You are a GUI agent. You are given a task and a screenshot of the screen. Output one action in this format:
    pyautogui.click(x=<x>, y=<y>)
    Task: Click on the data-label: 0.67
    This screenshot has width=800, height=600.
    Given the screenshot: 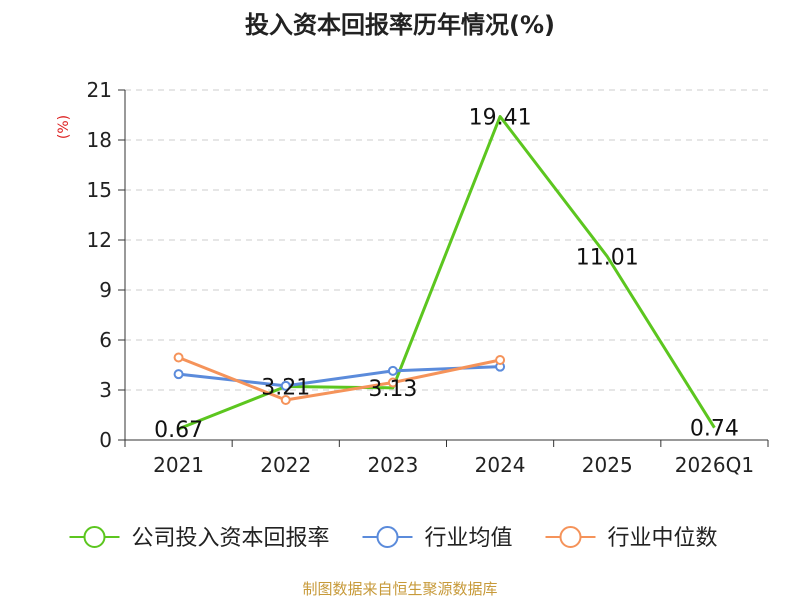 What is the action you would take?
    pyautogui.click(x=178, y=430)
    